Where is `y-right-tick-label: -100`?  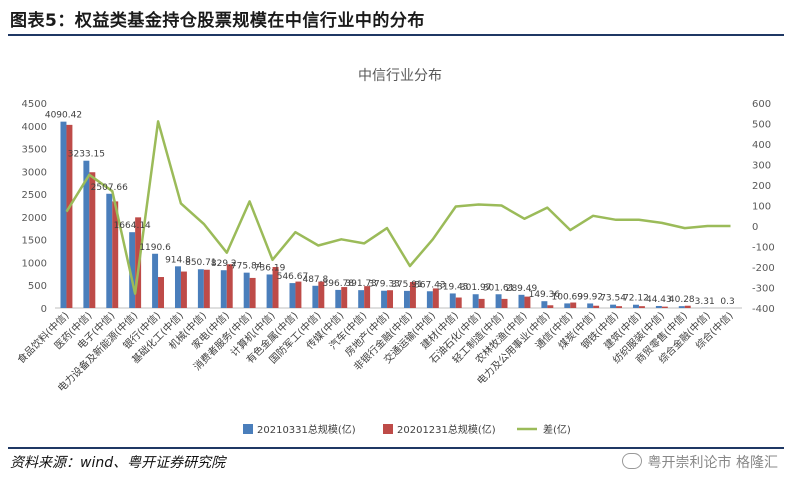 y-right-tick-label: -100 is located at coordinates (763, 248).